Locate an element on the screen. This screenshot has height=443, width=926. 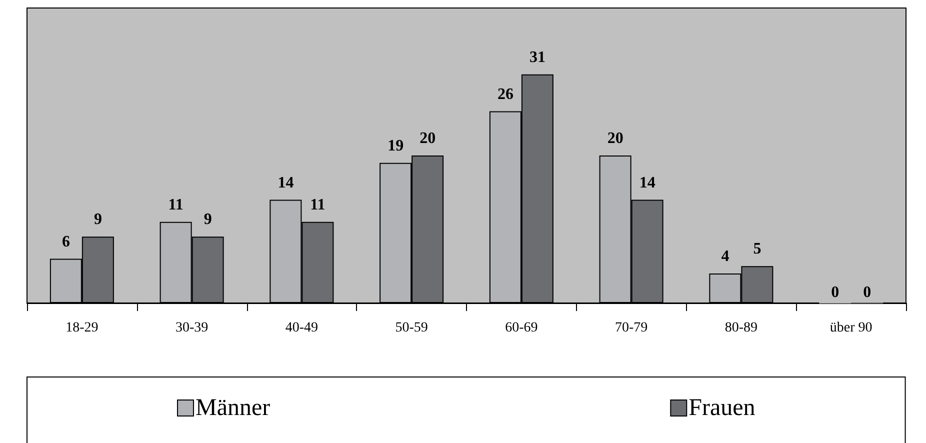
x-tick-label: 30-39 is located at coordinates (191, 328).